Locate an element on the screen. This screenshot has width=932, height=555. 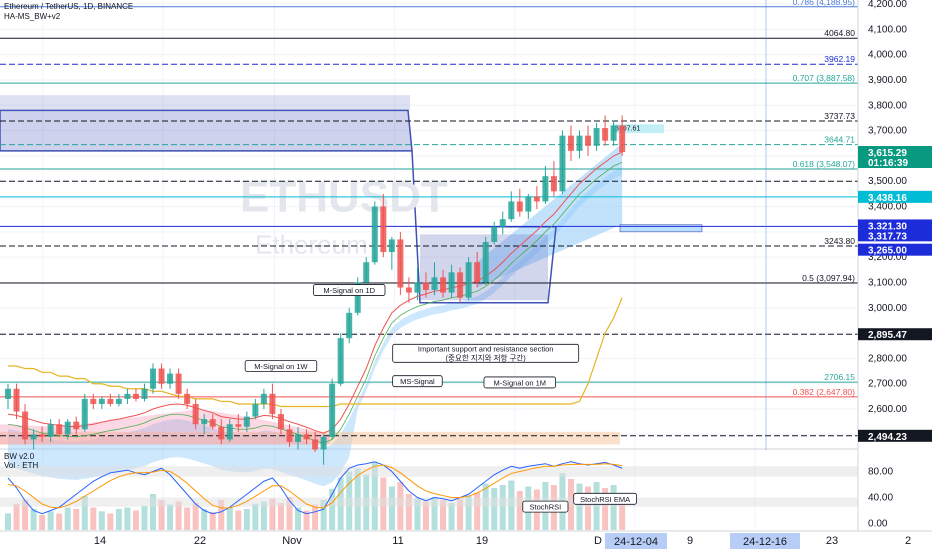
price-tick-label: 3,100.00 is located at coordinates (887, 282).